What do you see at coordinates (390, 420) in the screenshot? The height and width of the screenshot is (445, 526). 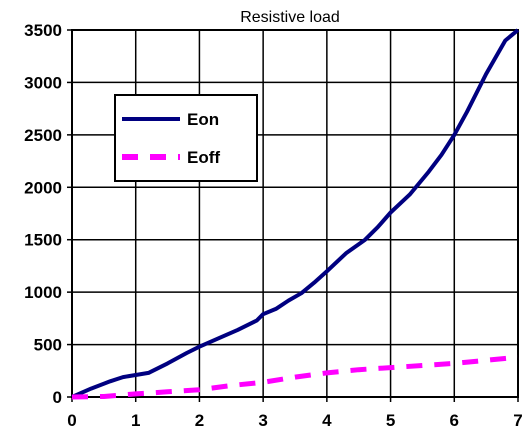 I see `x-tick-label: 5` at bounding box center [390, 420].